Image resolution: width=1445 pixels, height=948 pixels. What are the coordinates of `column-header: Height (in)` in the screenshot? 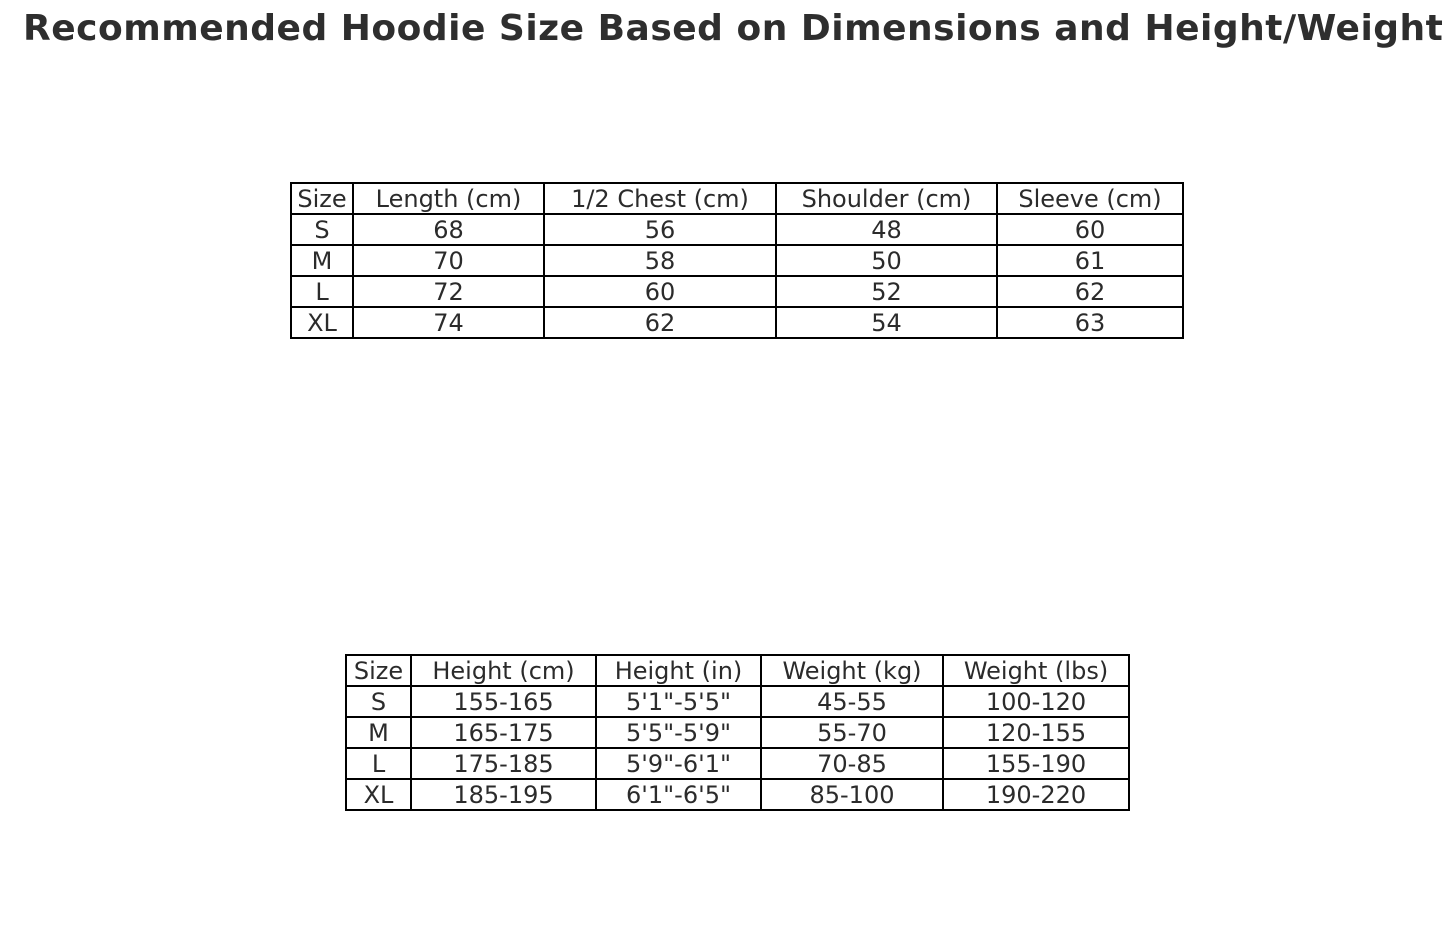 It's located at (678, 670).